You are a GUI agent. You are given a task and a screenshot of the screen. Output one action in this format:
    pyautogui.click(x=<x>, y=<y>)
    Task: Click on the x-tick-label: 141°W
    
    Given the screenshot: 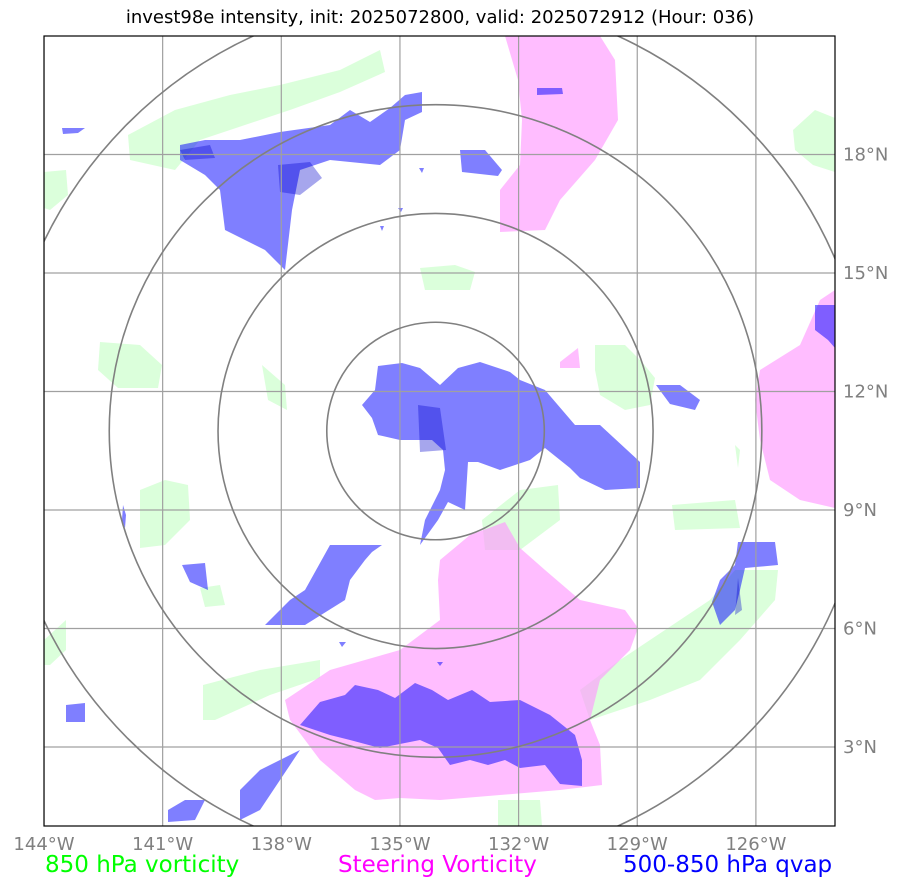 What is the action you would take?
    pyautogui.click(x=162, y=844)
    